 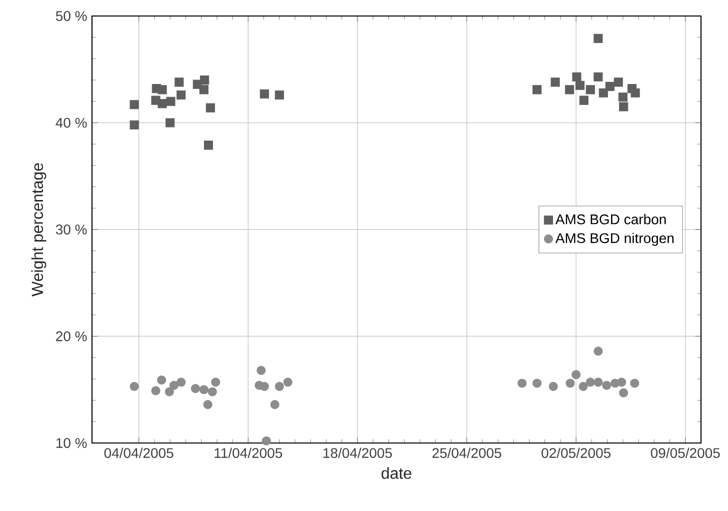 I want to click on y-tick-label: 50 %, so click(x=71, y=16).